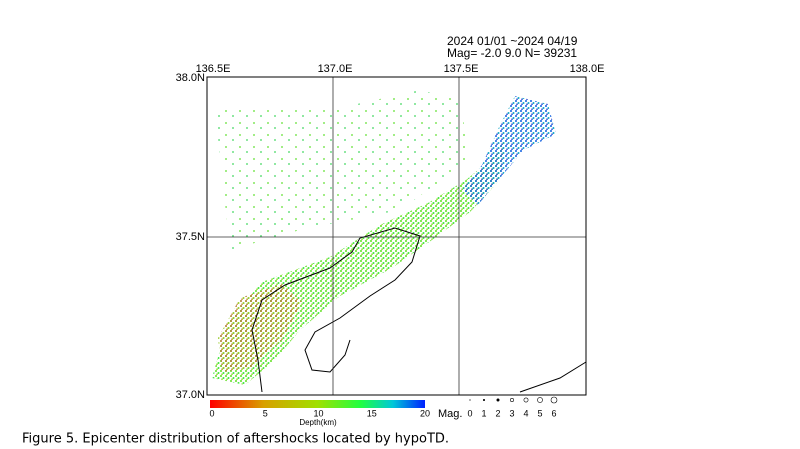  Describe the element at coordinates (511, 413) in the screenshot. I see `mag-tick-label: 3` at that location.